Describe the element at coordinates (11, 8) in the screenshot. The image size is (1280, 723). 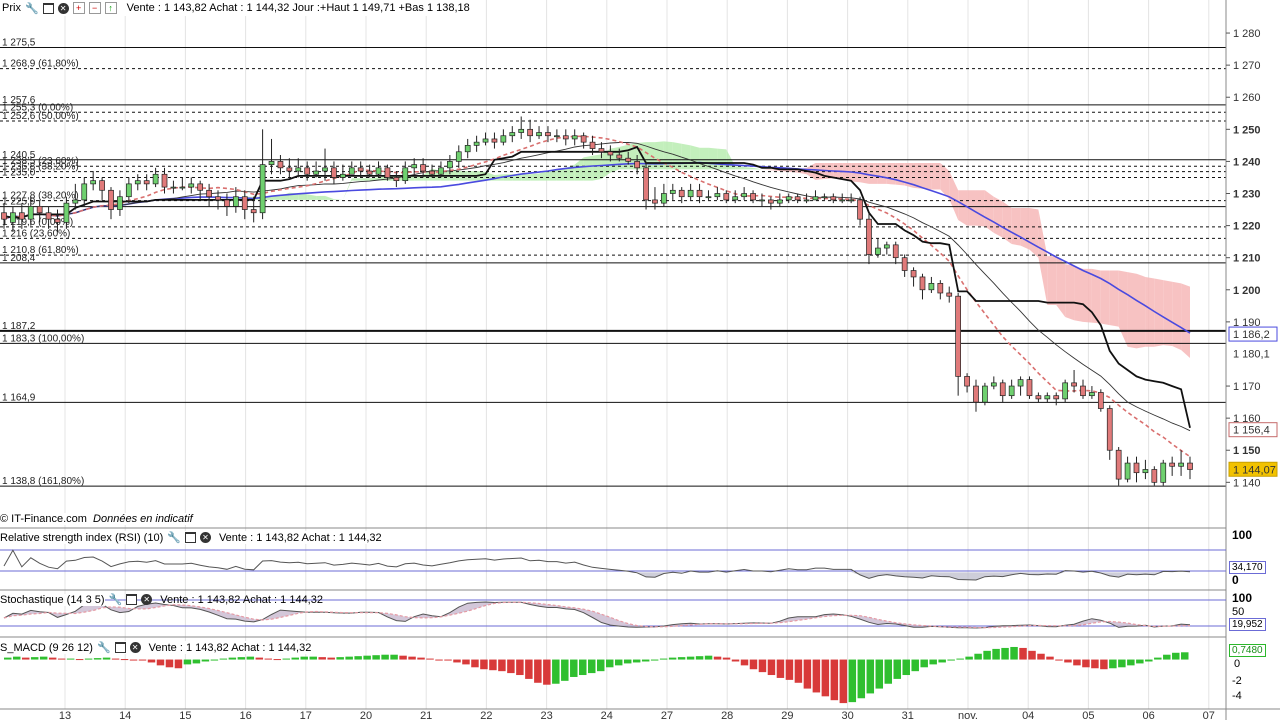
I see `pane-label: Prix` at that location.